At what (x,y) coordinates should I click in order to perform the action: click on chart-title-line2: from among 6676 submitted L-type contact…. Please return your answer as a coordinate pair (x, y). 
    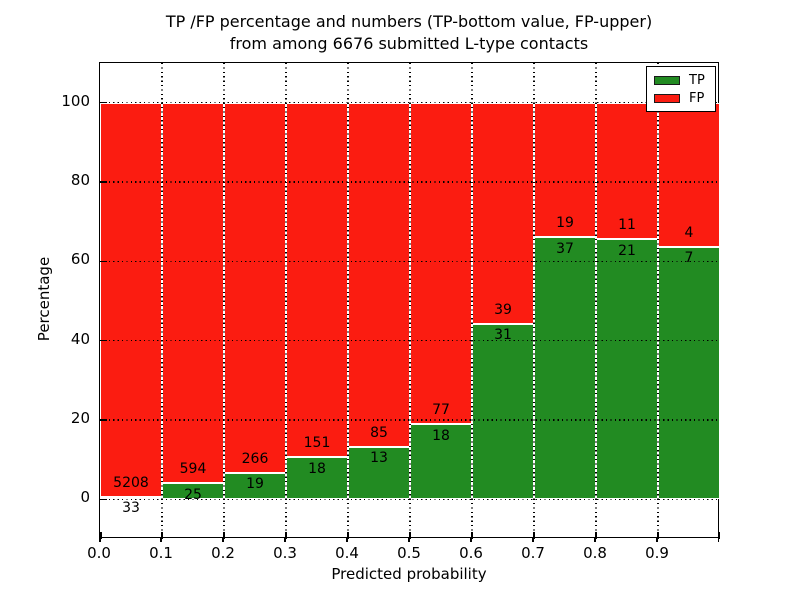
    Looking at the image, I should click on (409, 43).